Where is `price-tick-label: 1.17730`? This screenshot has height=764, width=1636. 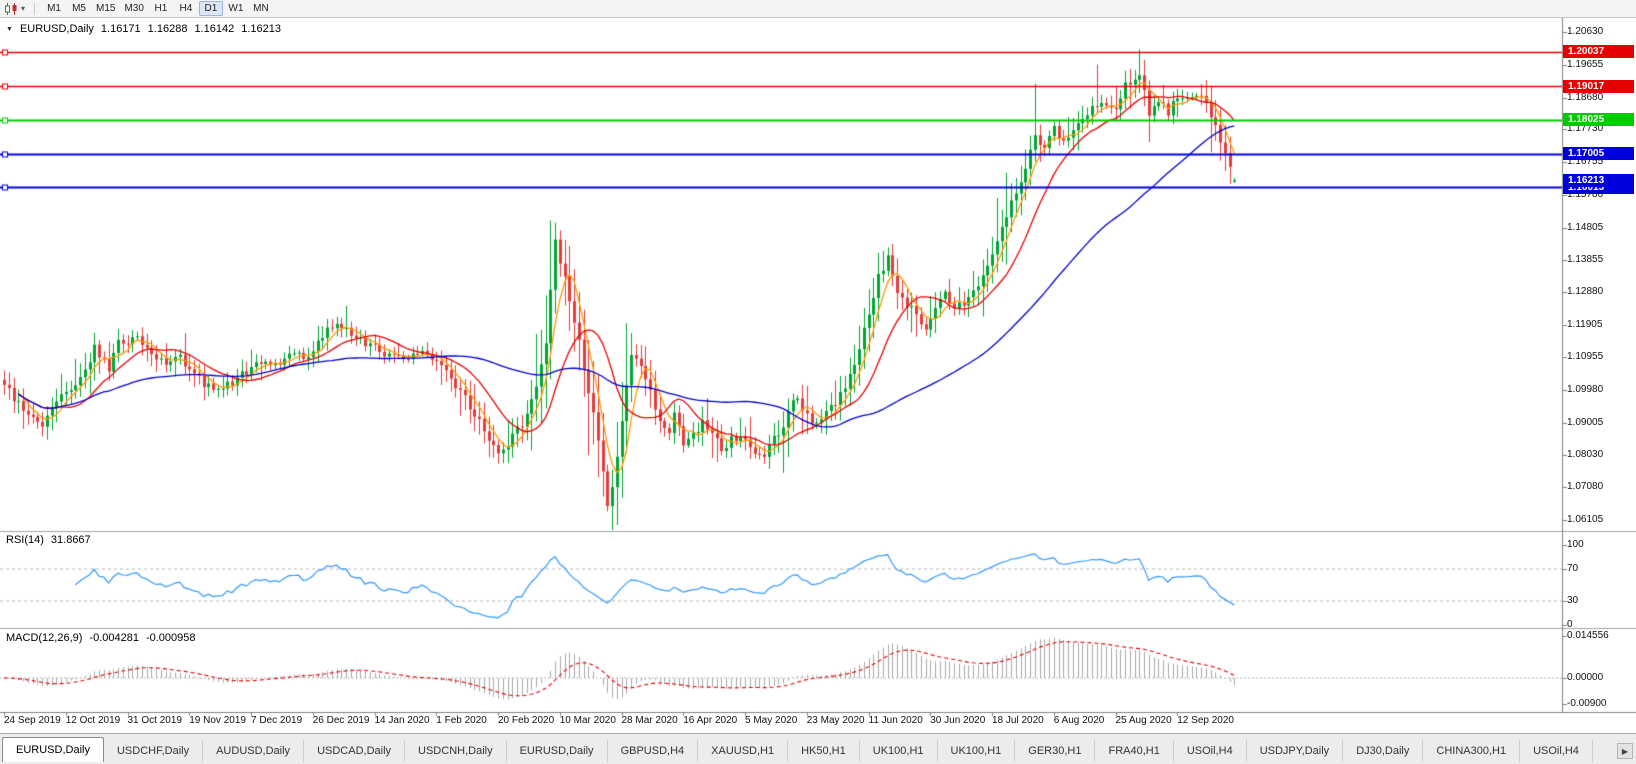 price-tick-label: 1.17730 is located at coordinates (1585, 129).